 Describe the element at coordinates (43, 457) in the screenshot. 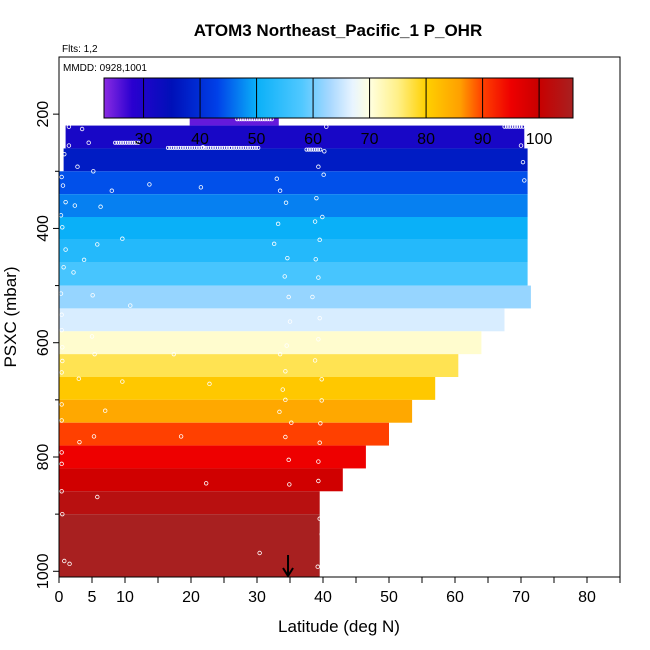

I see `y-tick-label: 800` at that location.